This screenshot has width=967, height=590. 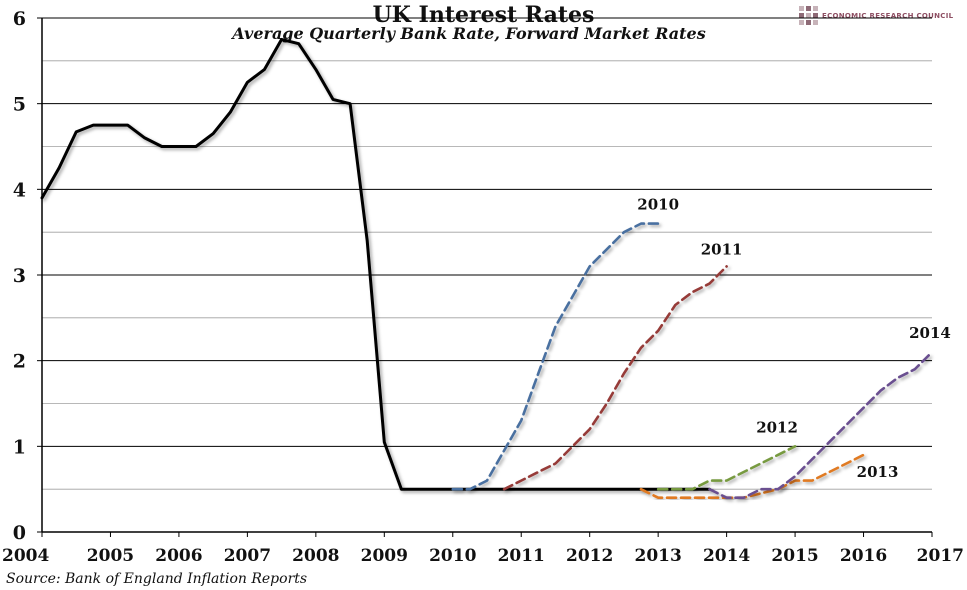 I want to click on series-label-2014: 2014, so click(x=930, y=333).